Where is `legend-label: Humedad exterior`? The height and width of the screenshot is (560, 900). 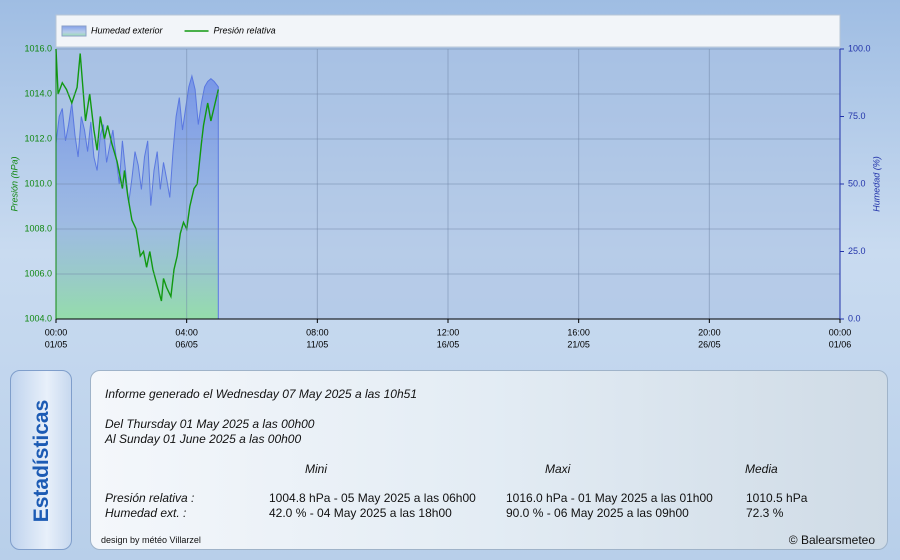 legend-label: Humedad exterior is located at coordinates (127, 30).